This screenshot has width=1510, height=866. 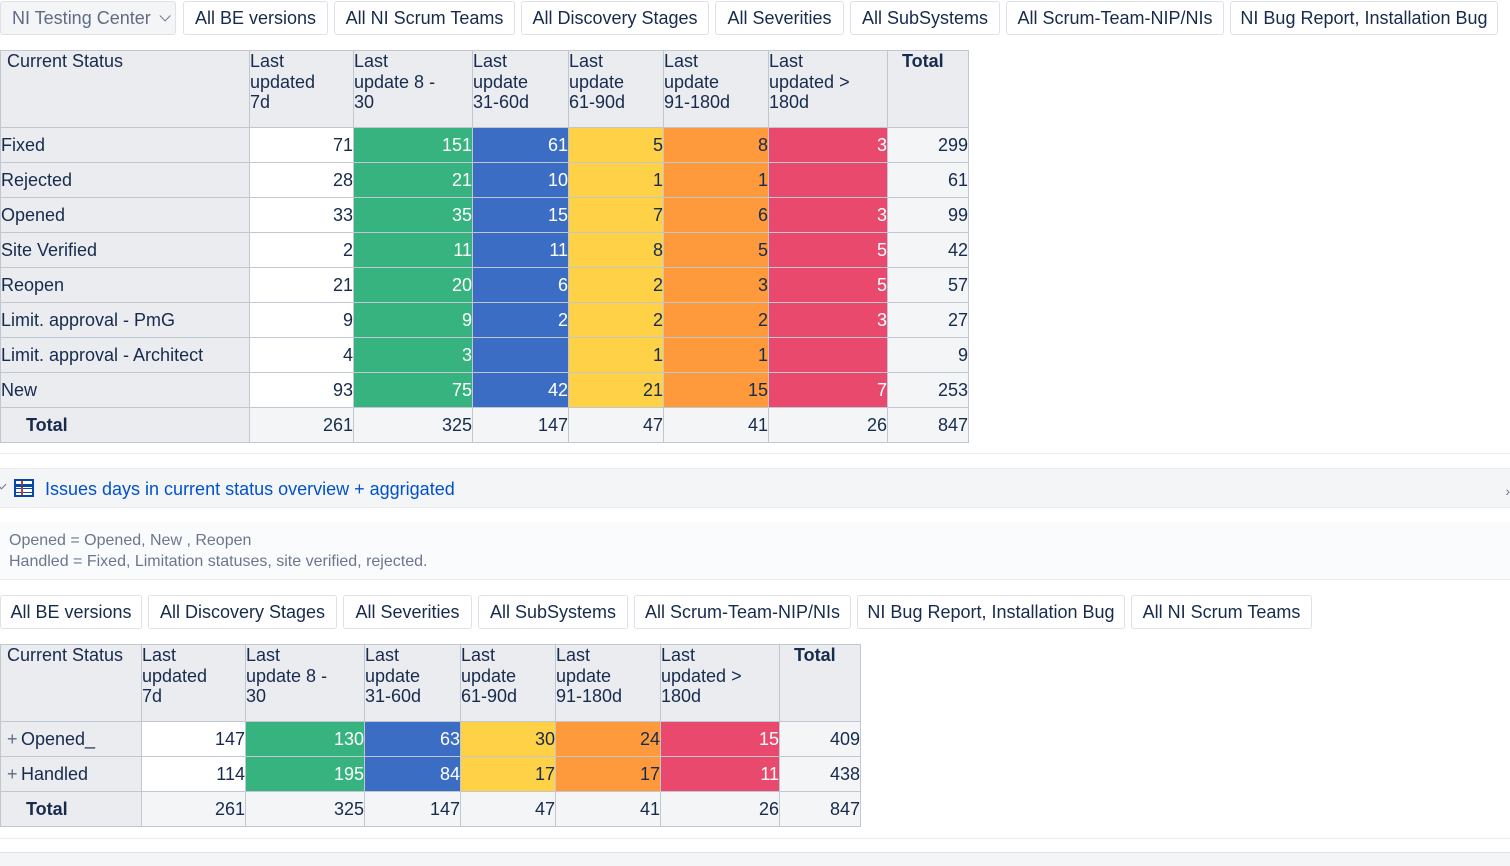 What do you see at coordinates (301, 390) in the screenshot?
I see `cell-value: 93` at bounding box center [301, 390].